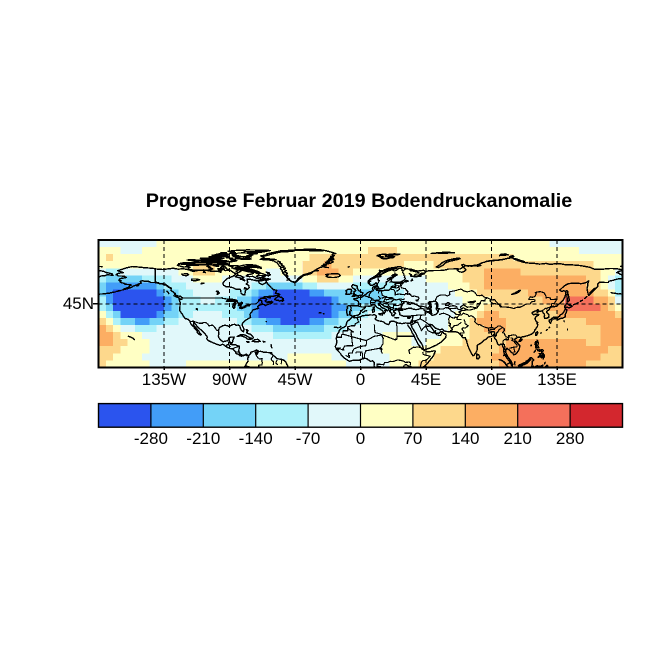  I want to click on svg-text: -140, so click(256, 438).